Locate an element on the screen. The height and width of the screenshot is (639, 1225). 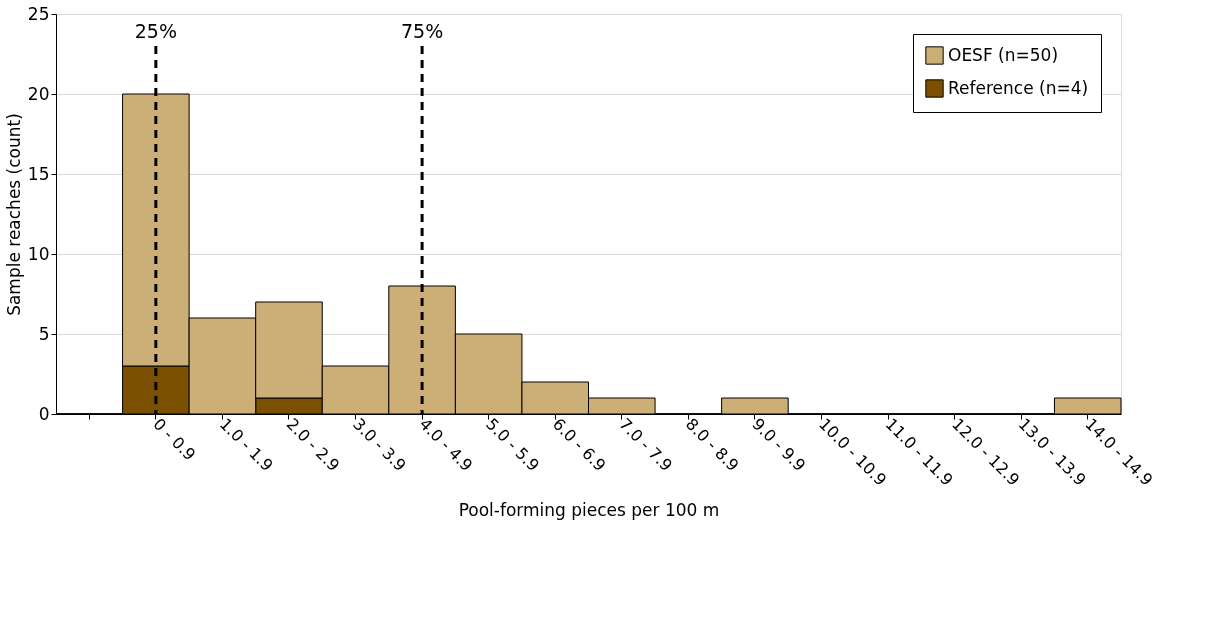
ref-line-label: 25% is located at coordinates (155, 31).